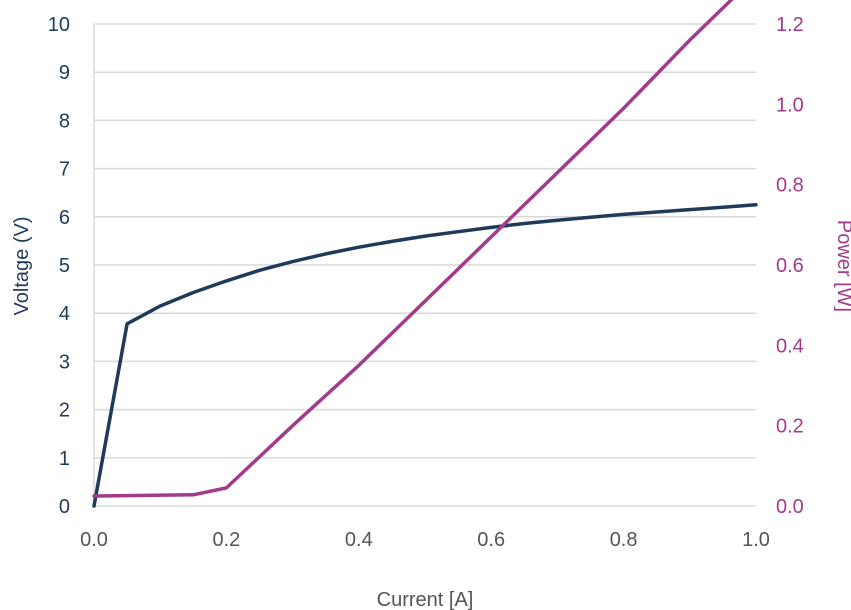 The width and height of the screenshot is (851, 610). I want to click on y2-tick-label: 0.4, so click(790, 346).